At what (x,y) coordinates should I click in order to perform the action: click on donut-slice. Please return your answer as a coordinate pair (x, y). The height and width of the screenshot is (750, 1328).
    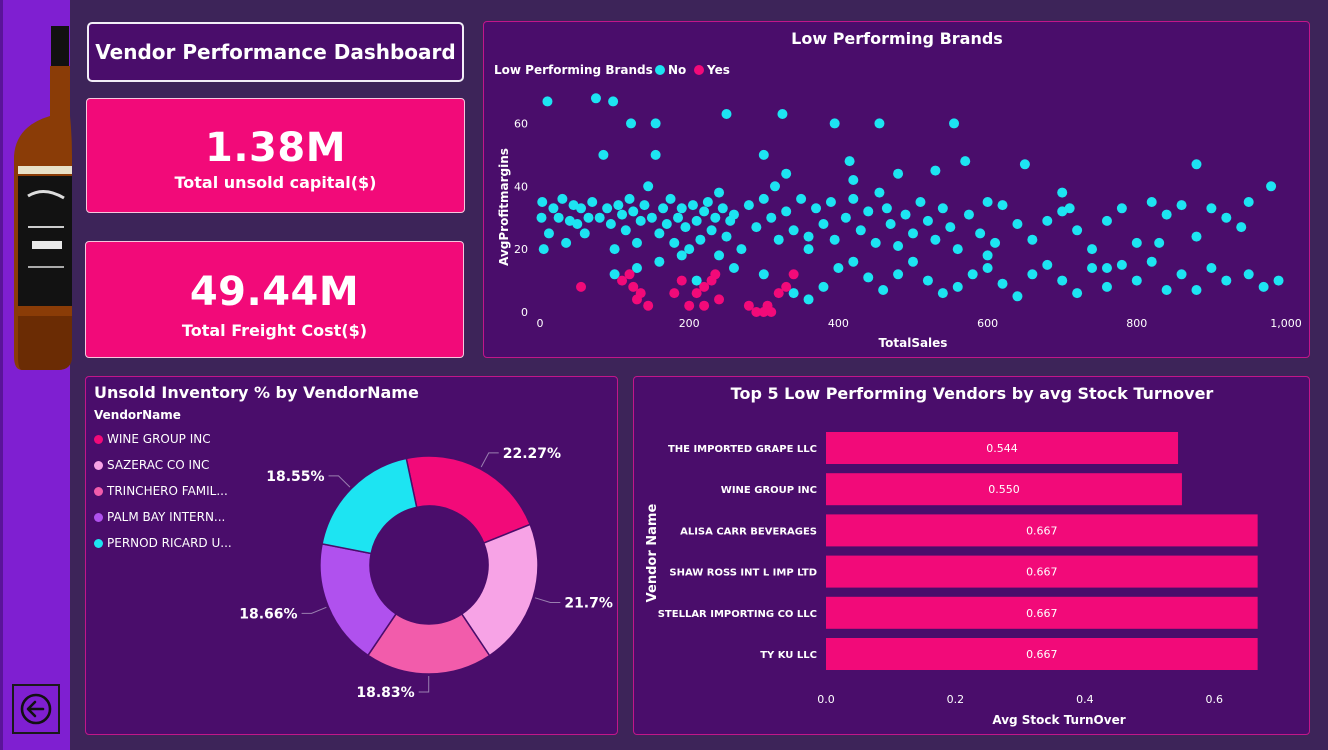
    Looking at the image, I should click on (468, 499).